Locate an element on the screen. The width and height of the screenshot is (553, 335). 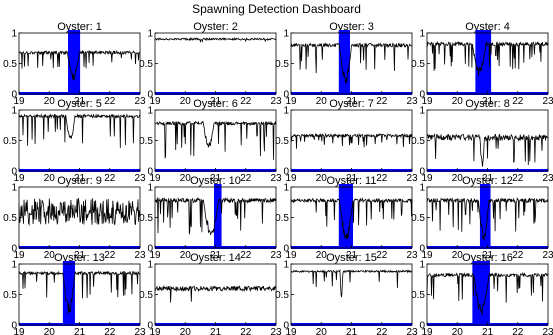
subplot-title: Oyster: 15 is located at coordinates (351, 258).